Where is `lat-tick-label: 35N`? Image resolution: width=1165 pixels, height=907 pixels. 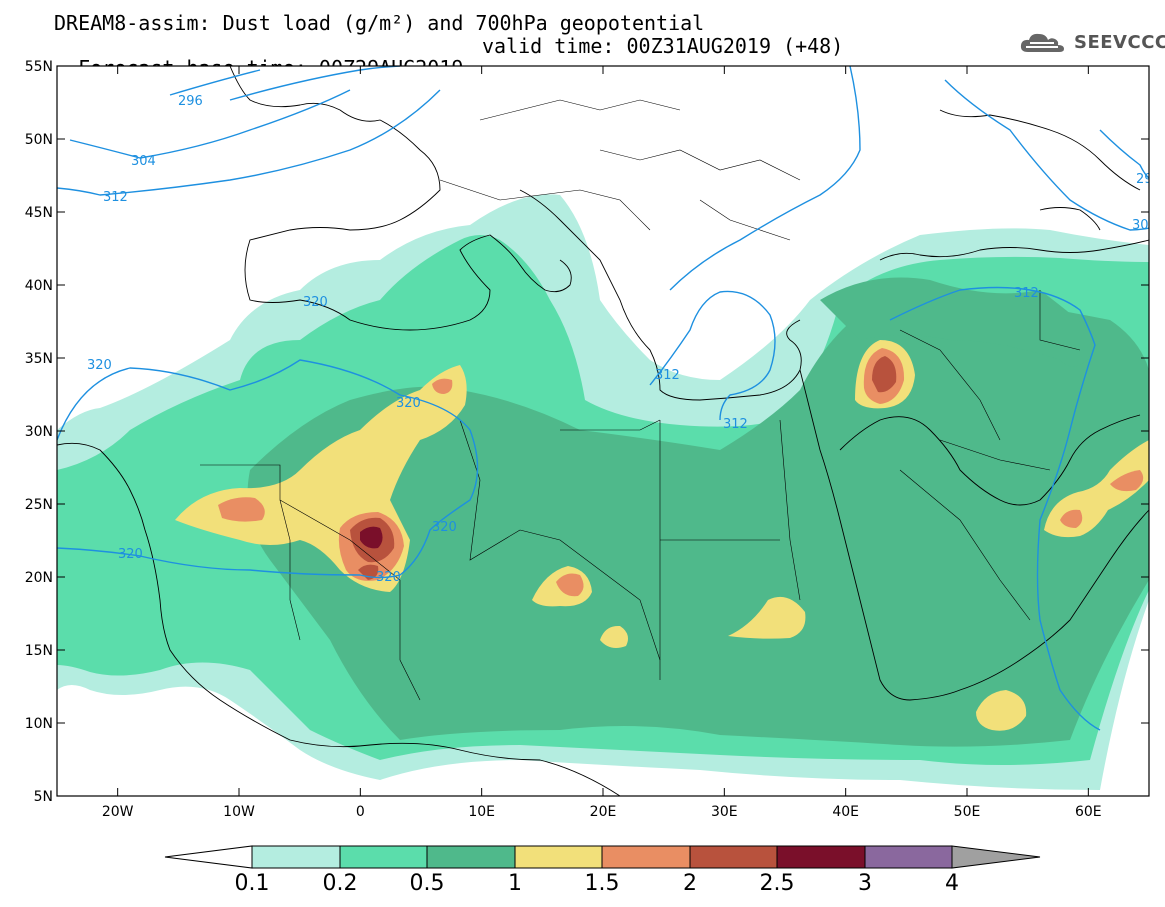
lat-tick-label: 35N is located at coordinates (39, 359).